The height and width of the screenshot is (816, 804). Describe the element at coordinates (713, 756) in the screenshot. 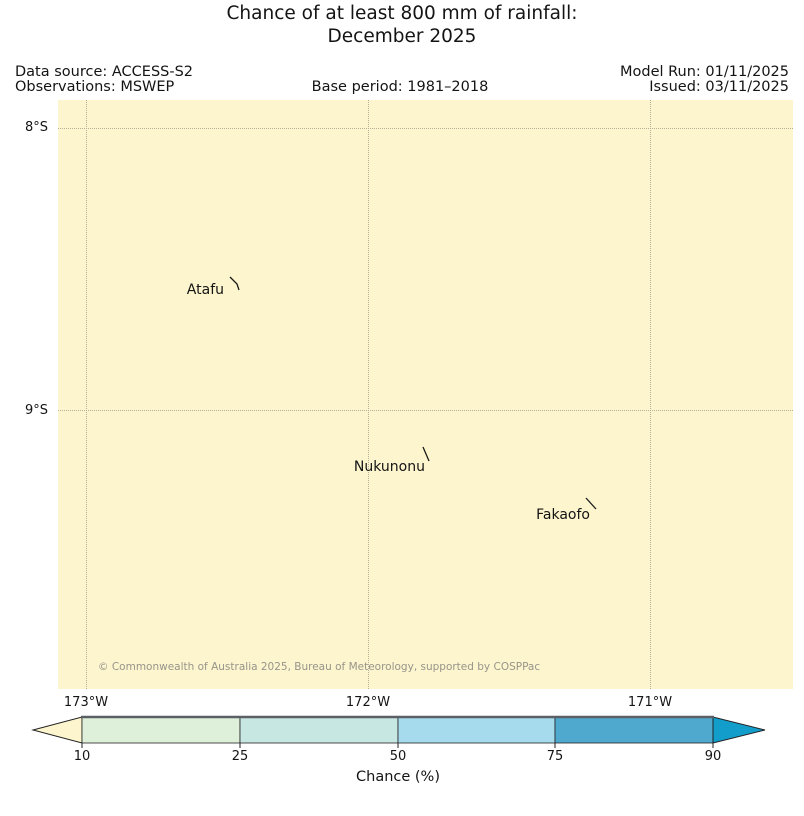

I see `colorbar-tick-label-90: 90` at that location.